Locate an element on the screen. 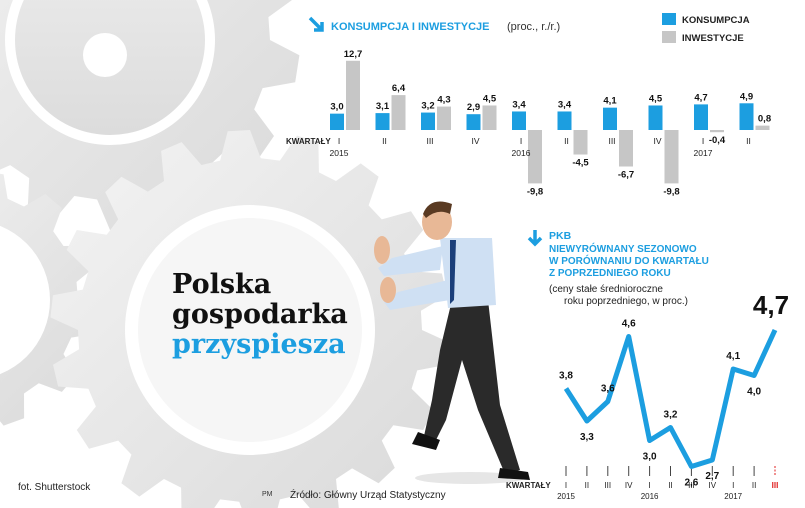 The width and height of the screenshot is (805, 508). data-label: 4,0 is located at coordinates (754, 392).